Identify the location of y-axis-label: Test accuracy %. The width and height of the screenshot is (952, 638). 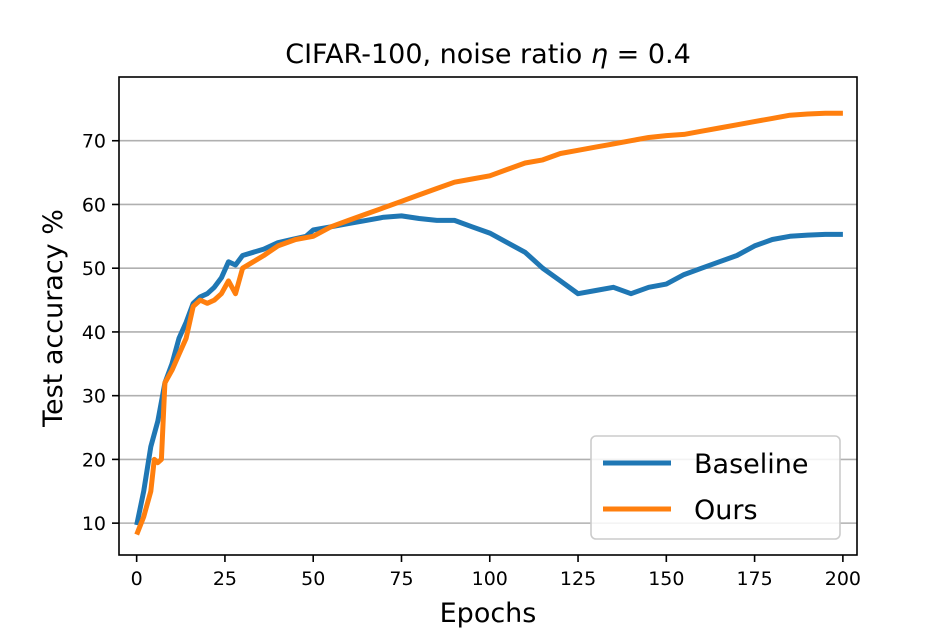
(53, 318).